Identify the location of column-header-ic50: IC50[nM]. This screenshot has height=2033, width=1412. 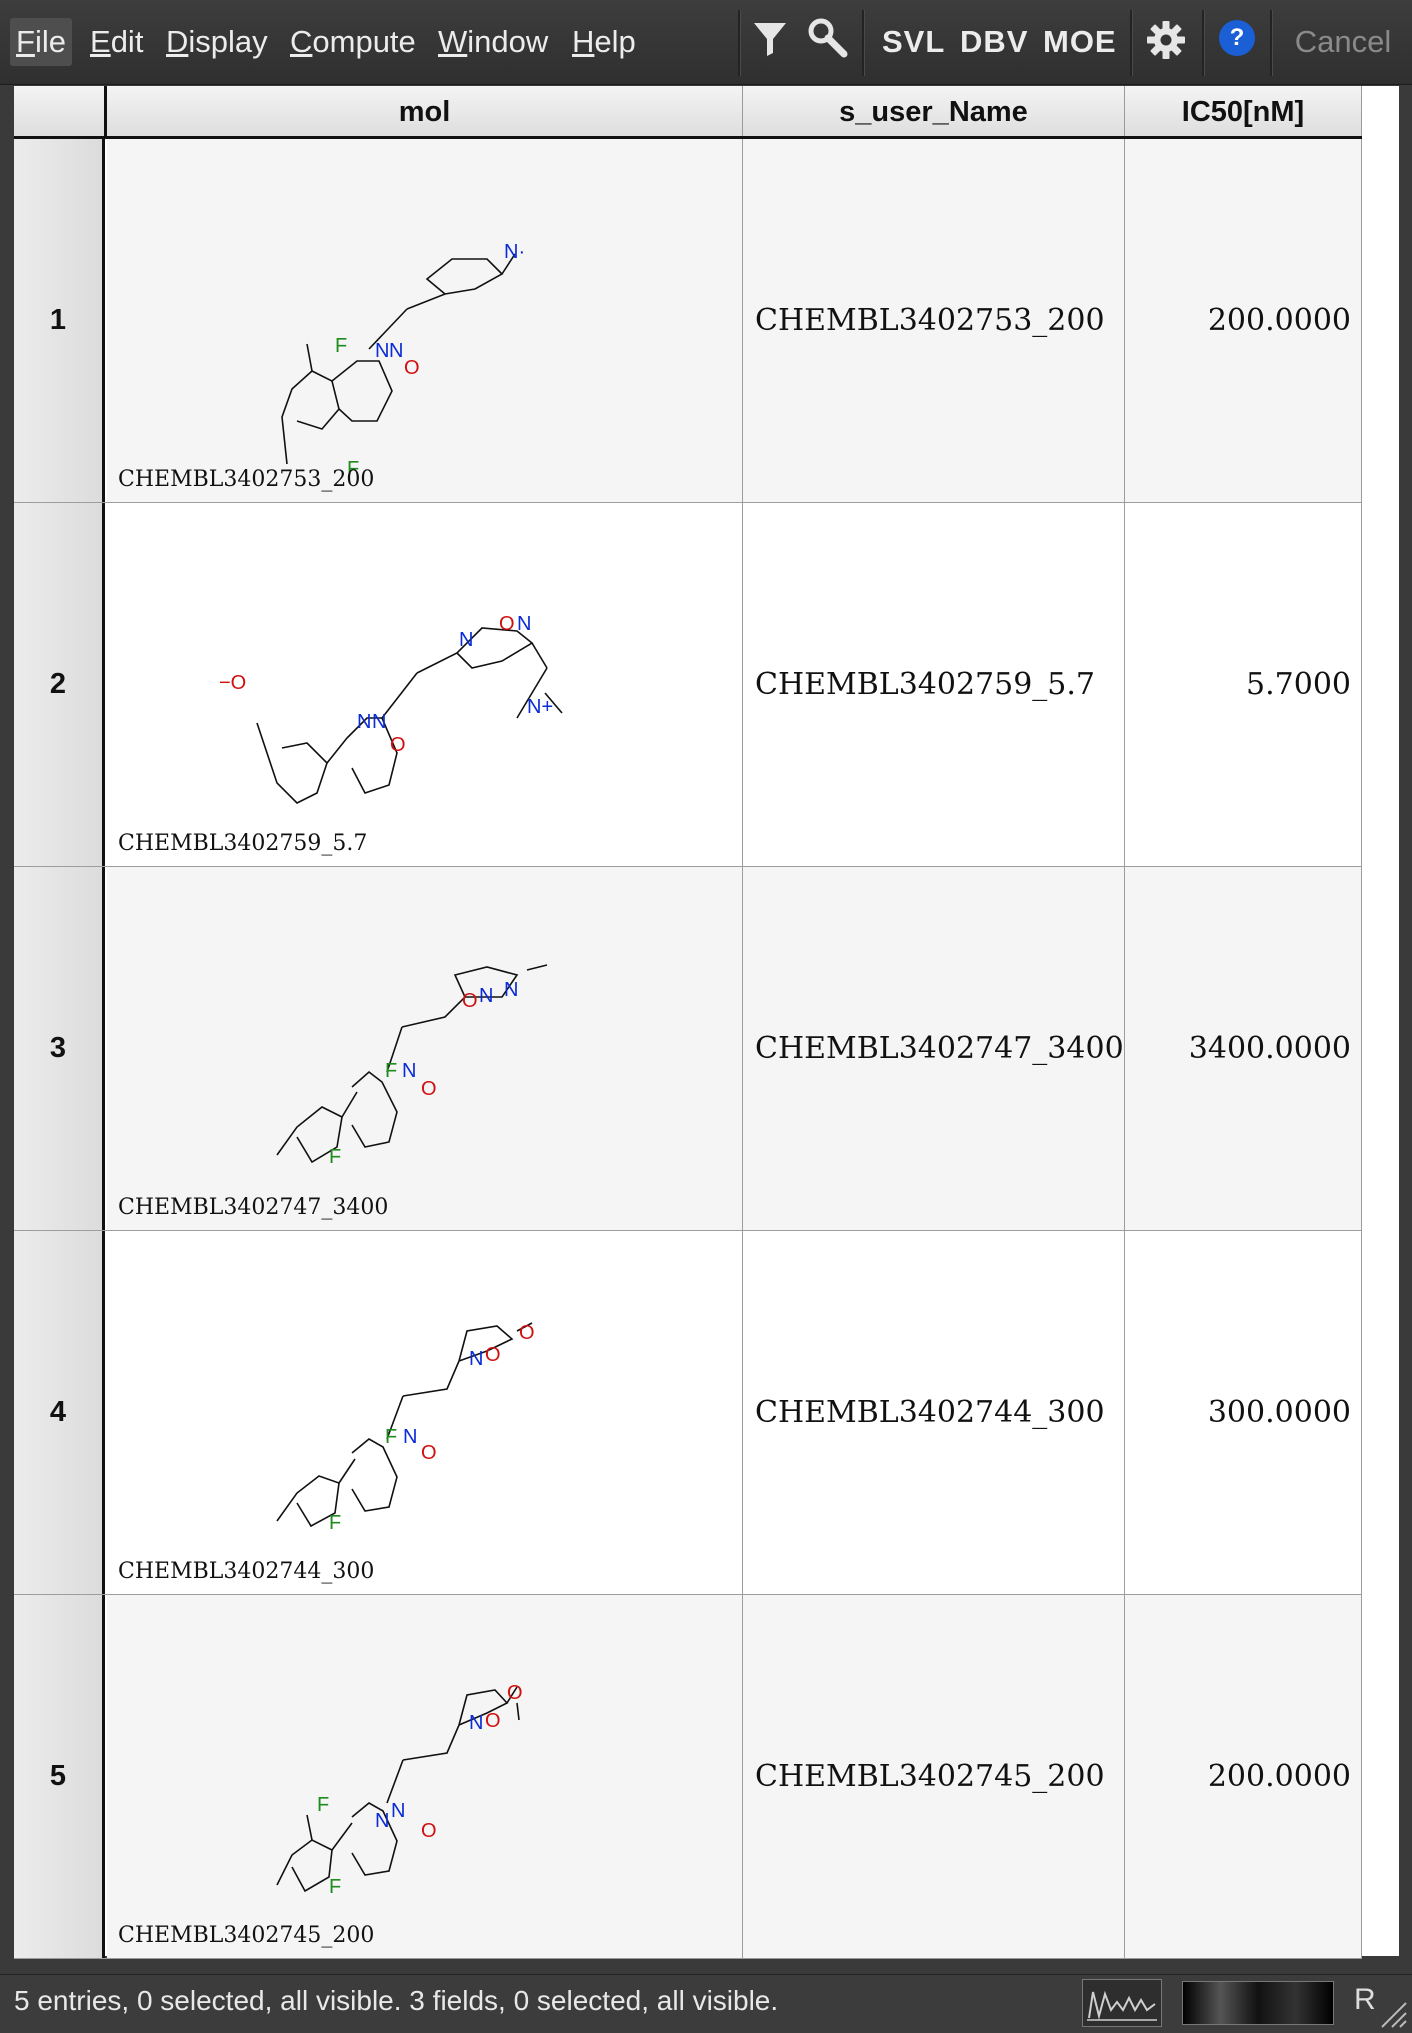
(1243, 111).